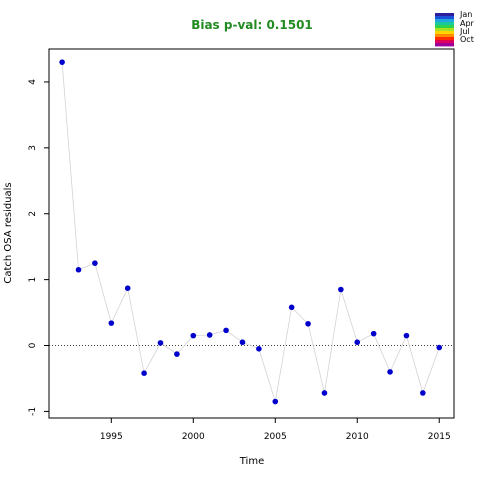 Image resolution: width=480 pixels, height=480 pixels. I want to click on x-tick-label: 1995, so click(111, 437).